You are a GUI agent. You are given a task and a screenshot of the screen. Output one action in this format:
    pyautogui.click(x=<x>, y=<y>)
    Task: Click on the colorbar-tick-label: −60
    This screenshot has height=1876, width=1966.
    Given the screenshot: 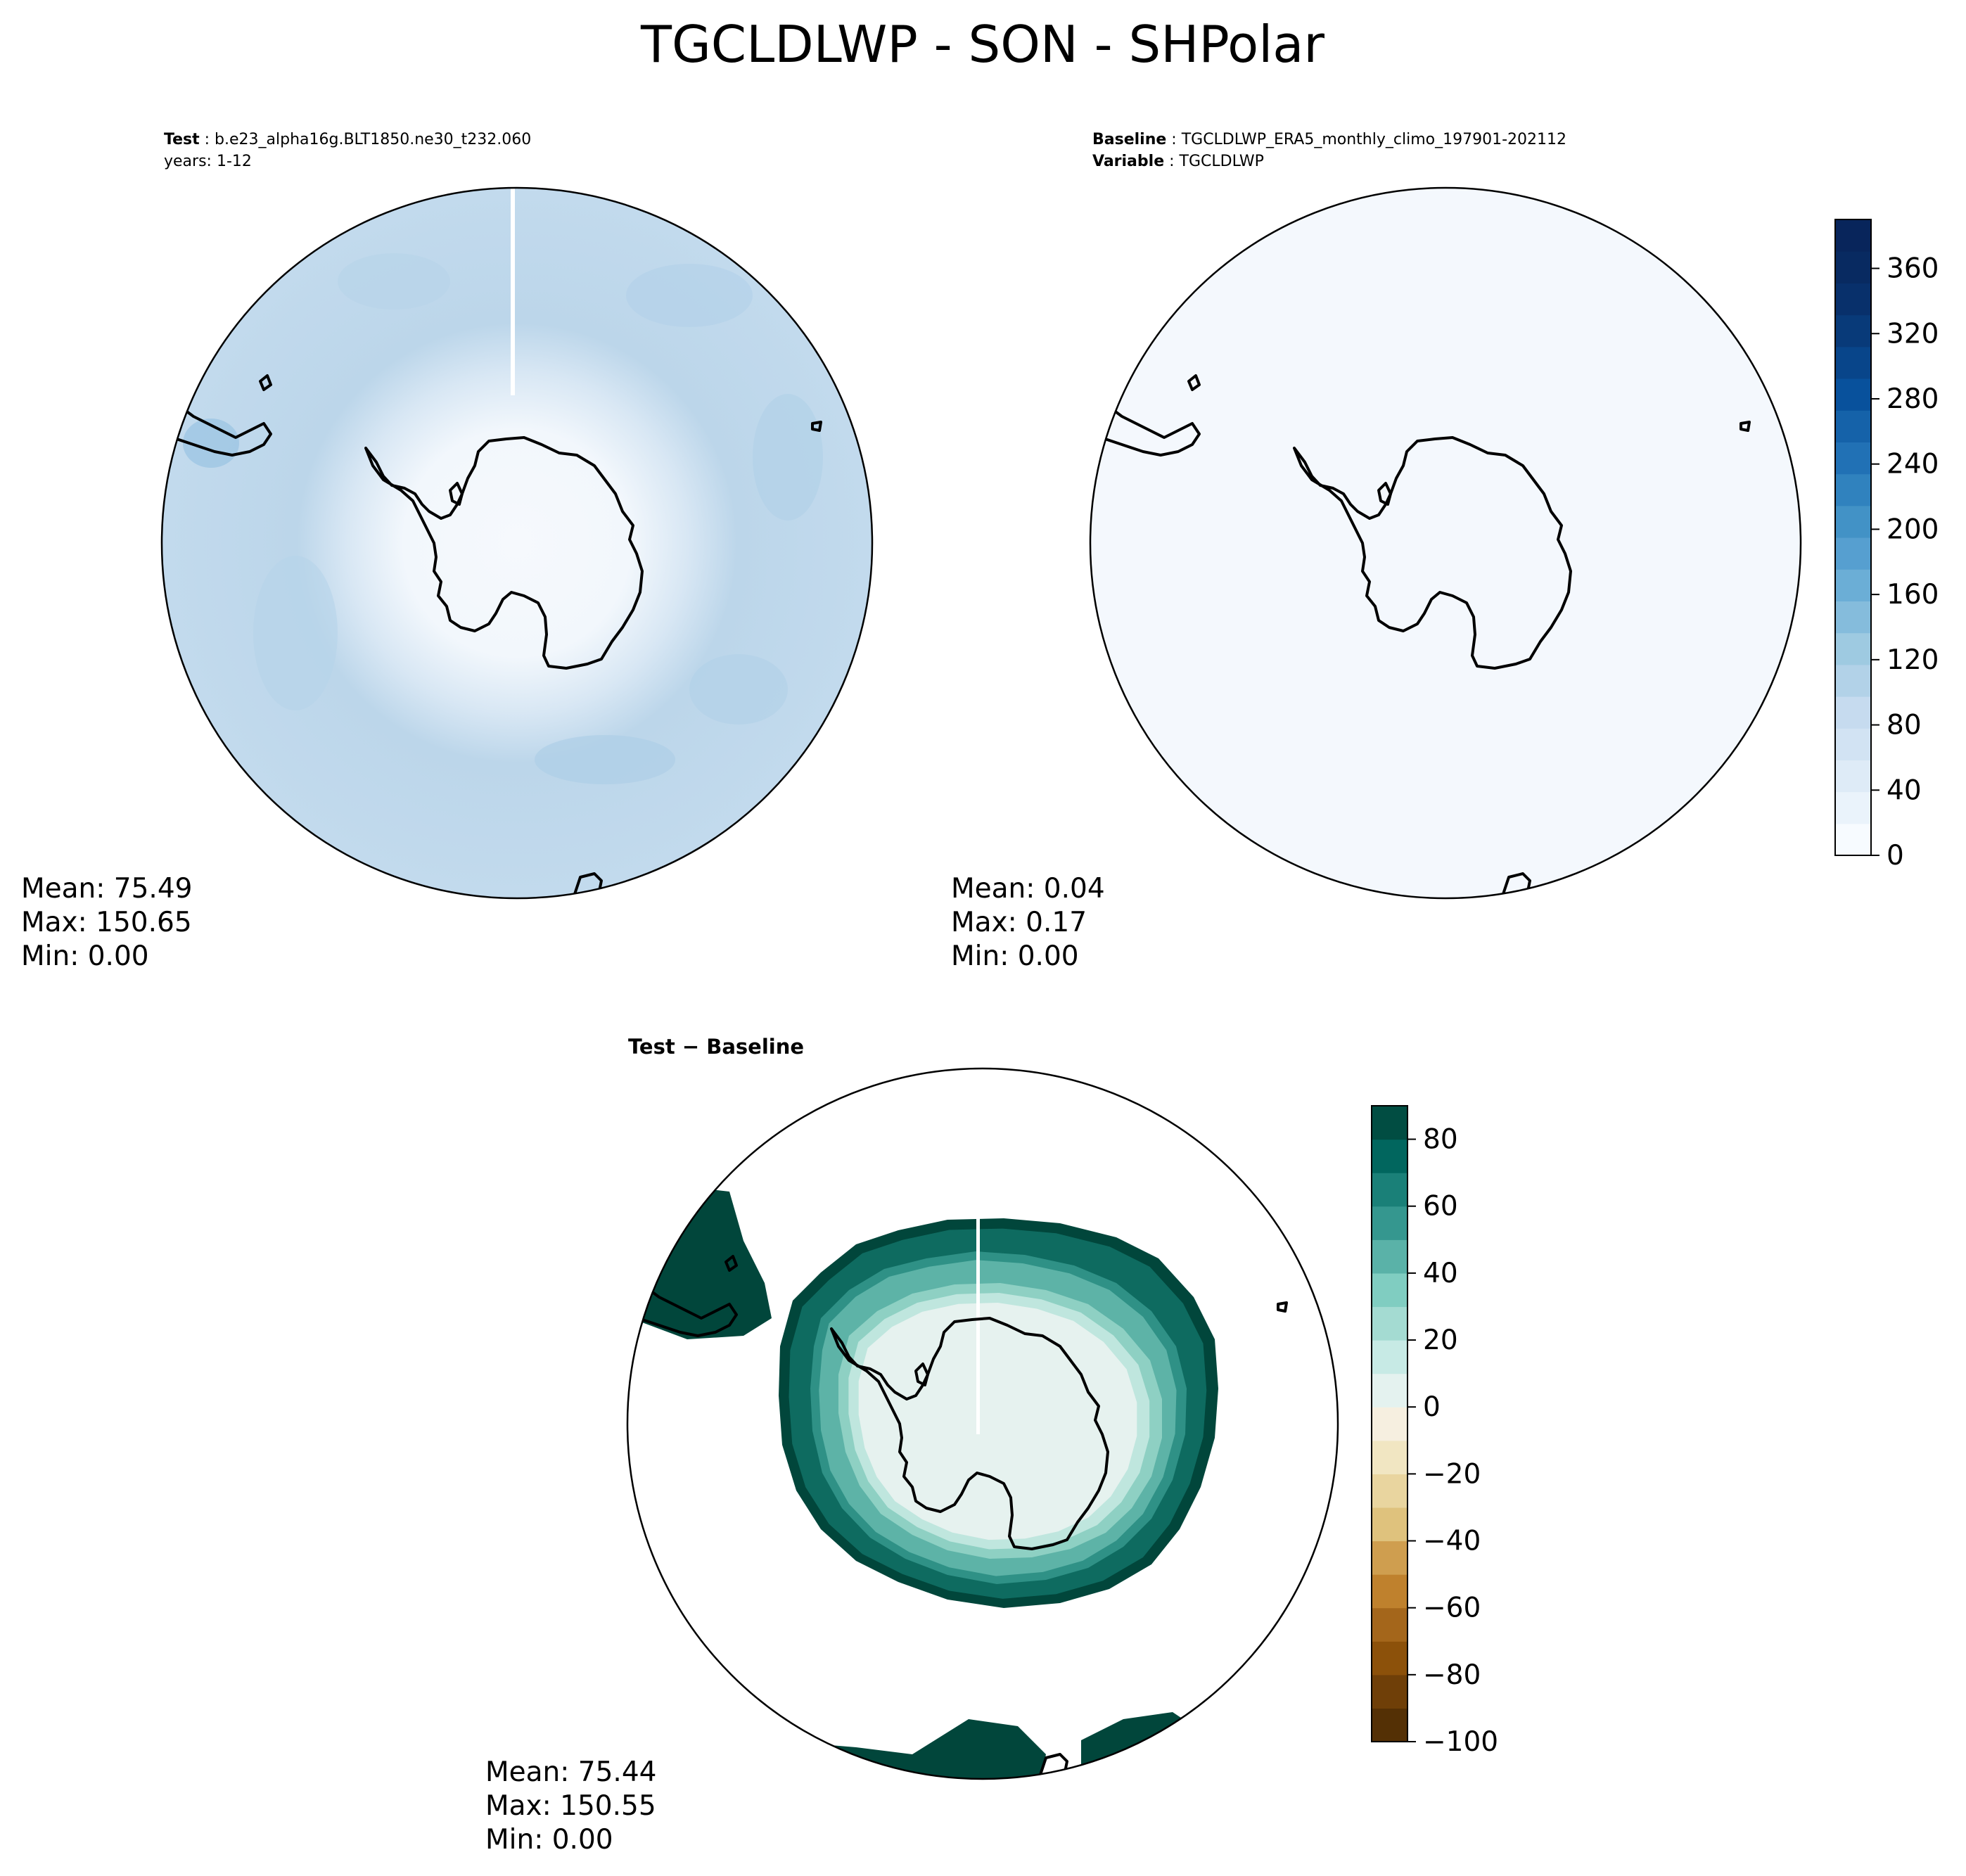 What is the action you would take?
    pyautogui.click(x=1452, y=1608)
    